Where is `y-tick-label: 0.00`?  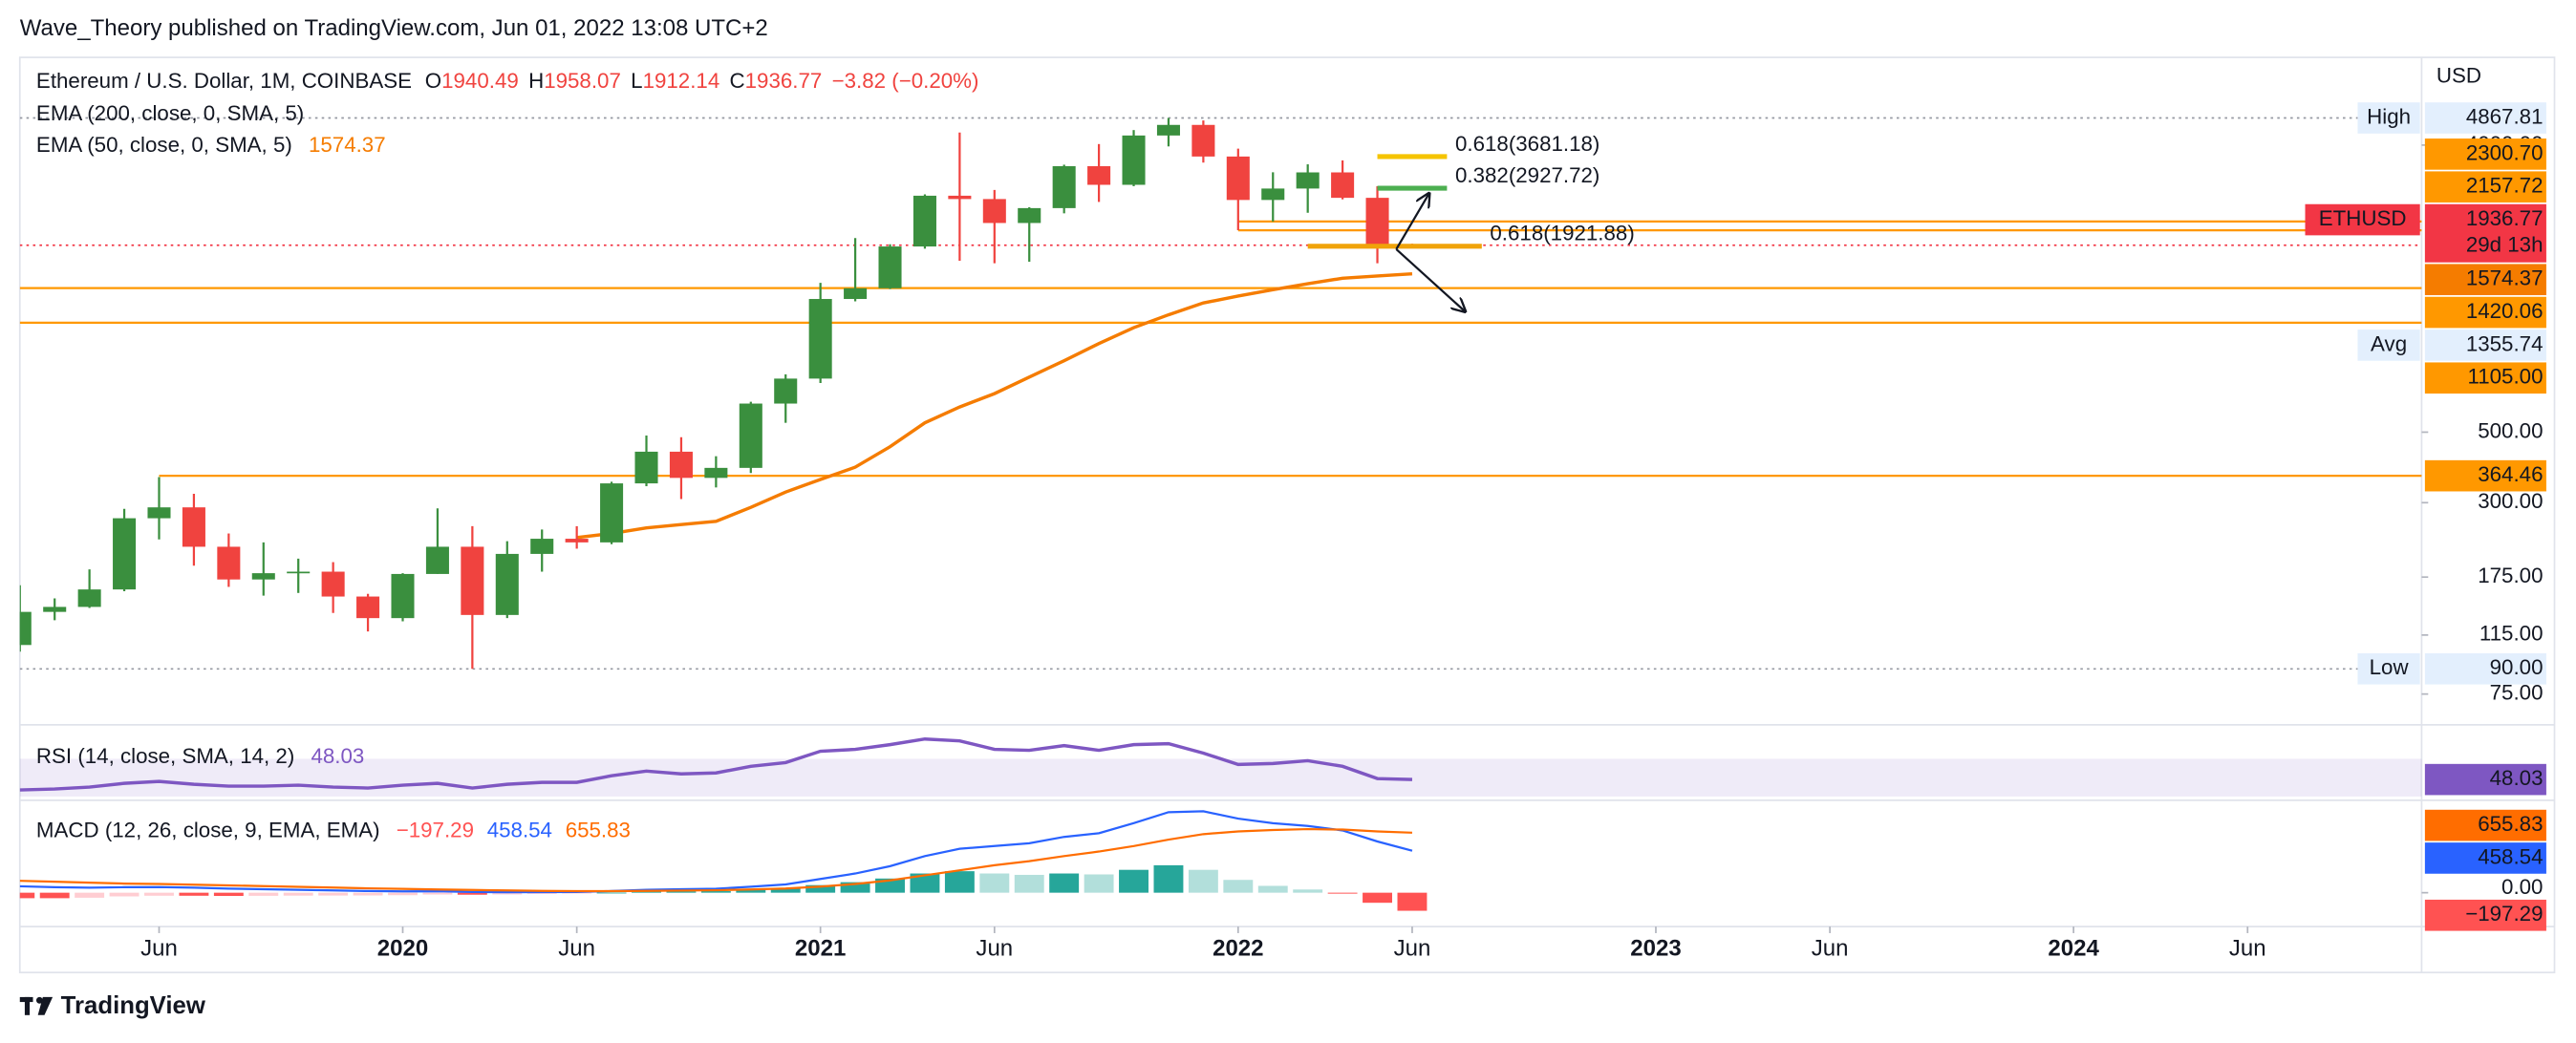
y-tick-label: 0.00 is located at coordinates (2522, 887).